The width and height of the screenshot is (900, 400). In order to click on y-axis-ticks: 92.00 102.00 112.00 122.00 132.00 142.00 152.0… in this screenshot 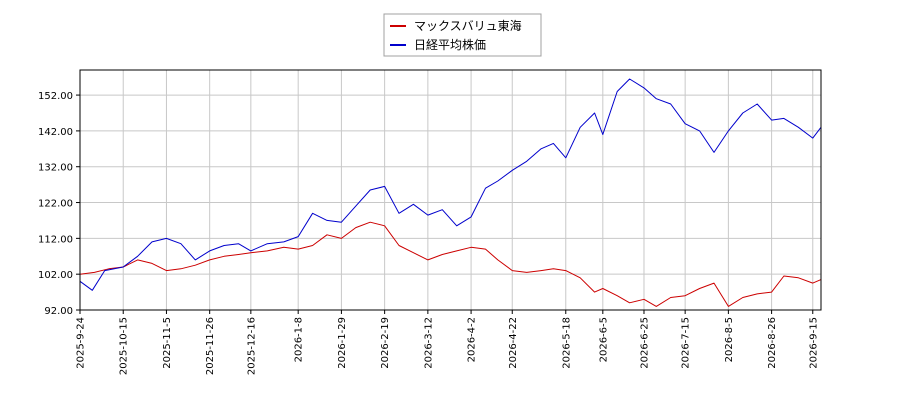, I will do `click(59, 204)`.